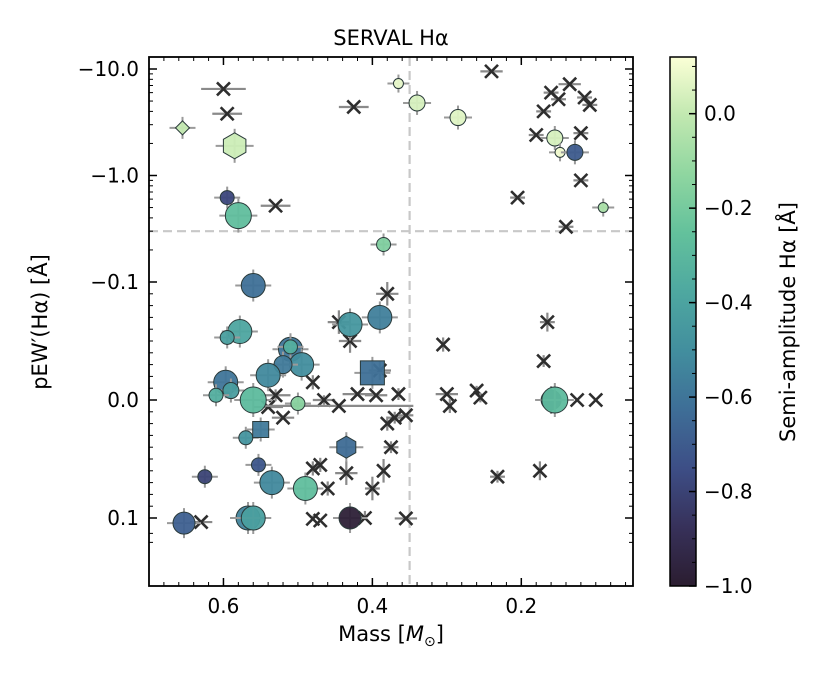  I want to click on hexagon-marker, so click(234, 146).